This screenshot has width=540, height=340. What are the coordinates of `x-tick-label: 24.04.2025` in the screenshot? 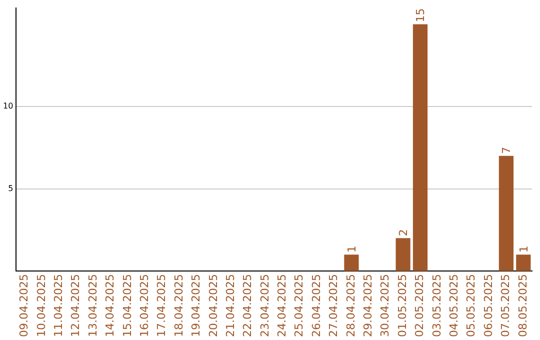 It's located at (282, 306).